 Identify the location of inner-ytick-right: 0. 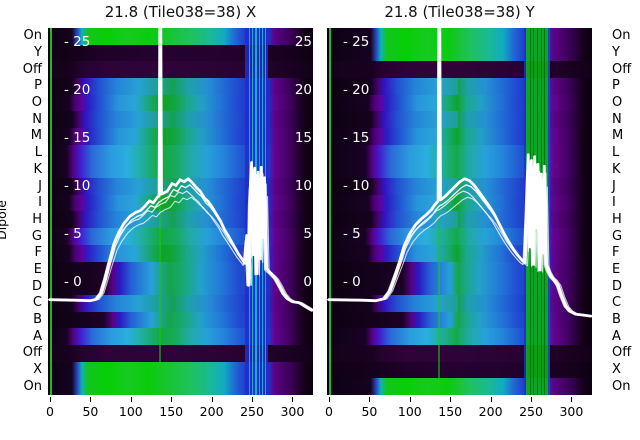
(307, 281).